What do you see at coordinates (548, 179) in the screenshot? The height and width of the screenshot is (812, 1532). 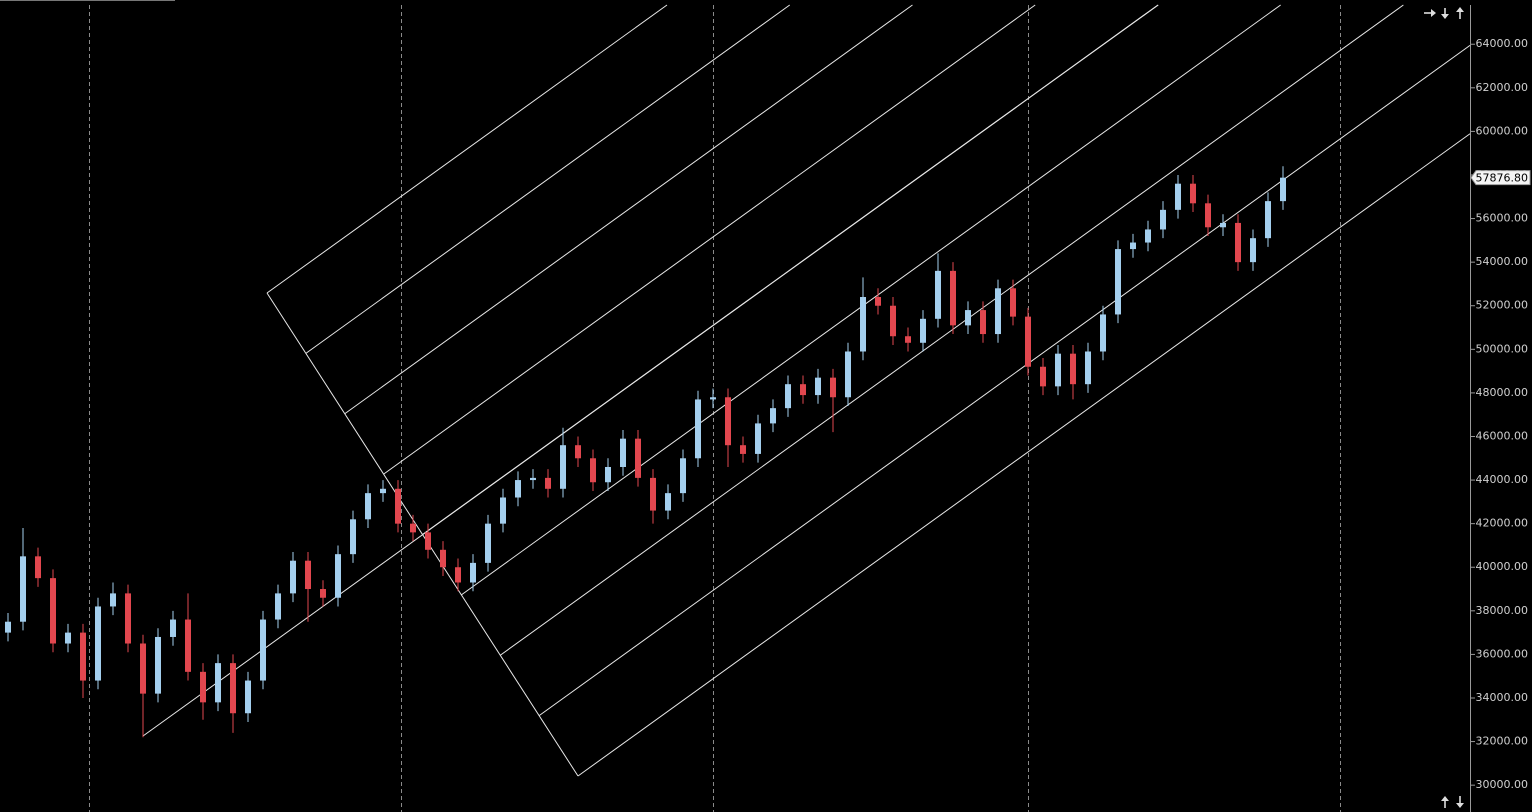 I see `channel-line` at bounding box center [548, 179].